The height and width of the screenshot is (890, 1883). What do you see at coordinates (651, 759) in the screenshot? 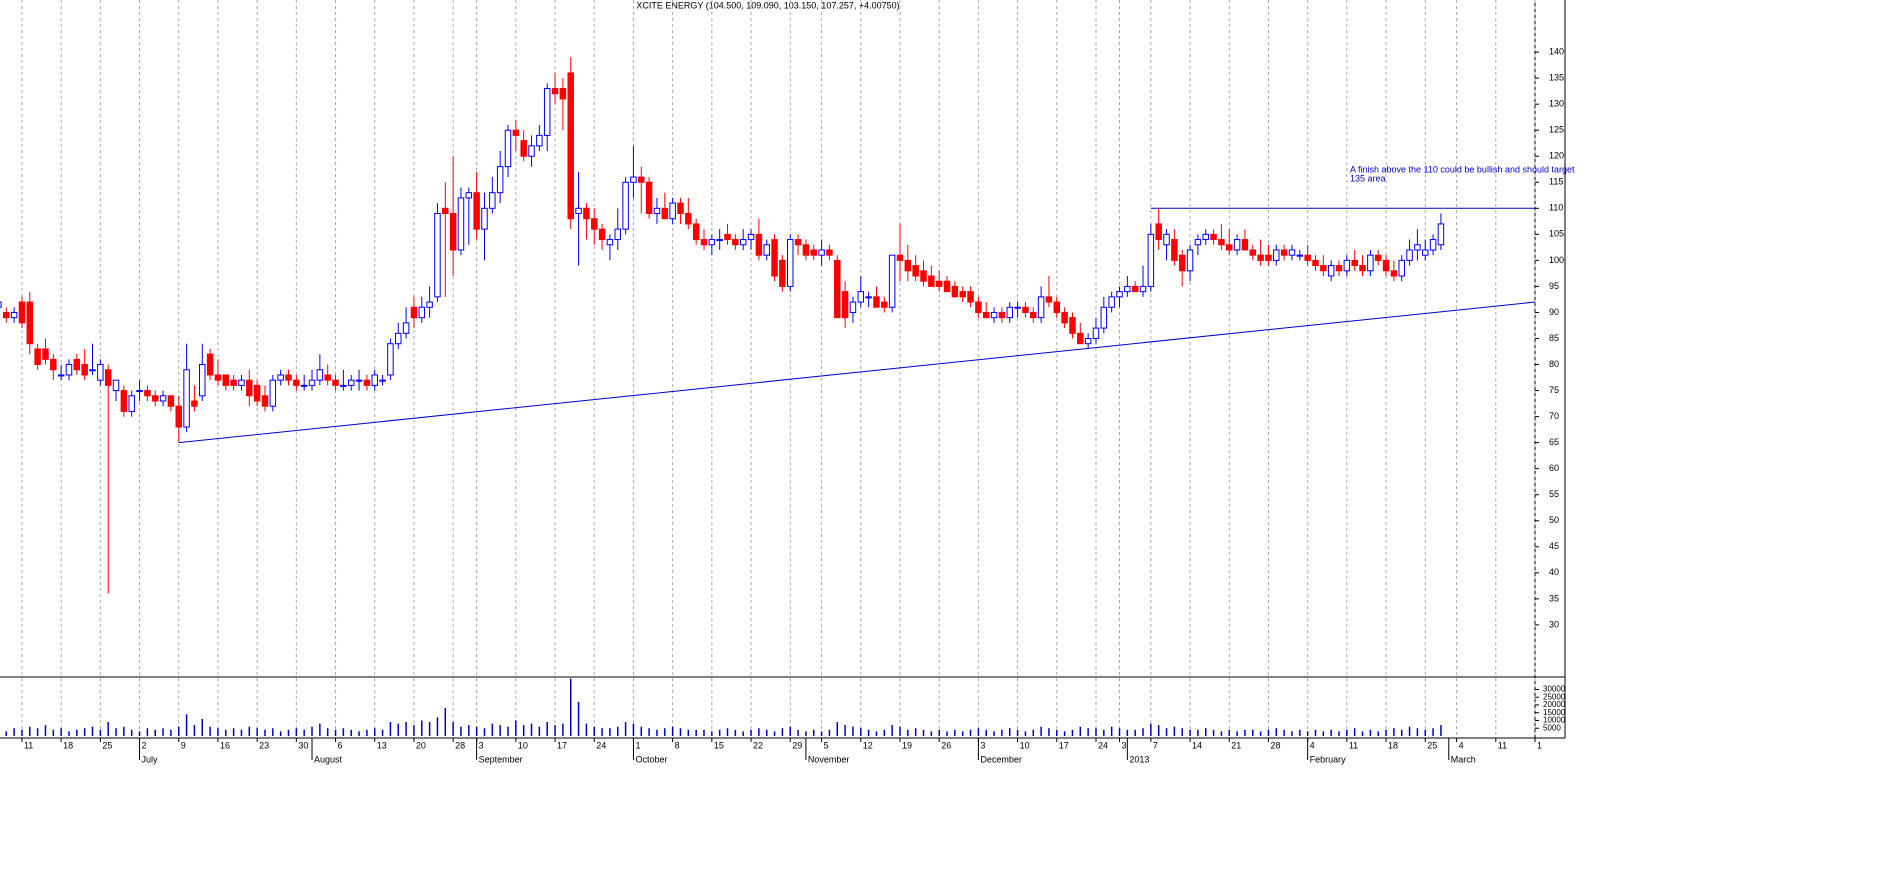
I see `month-label: October` at bounding box center [651, 759].